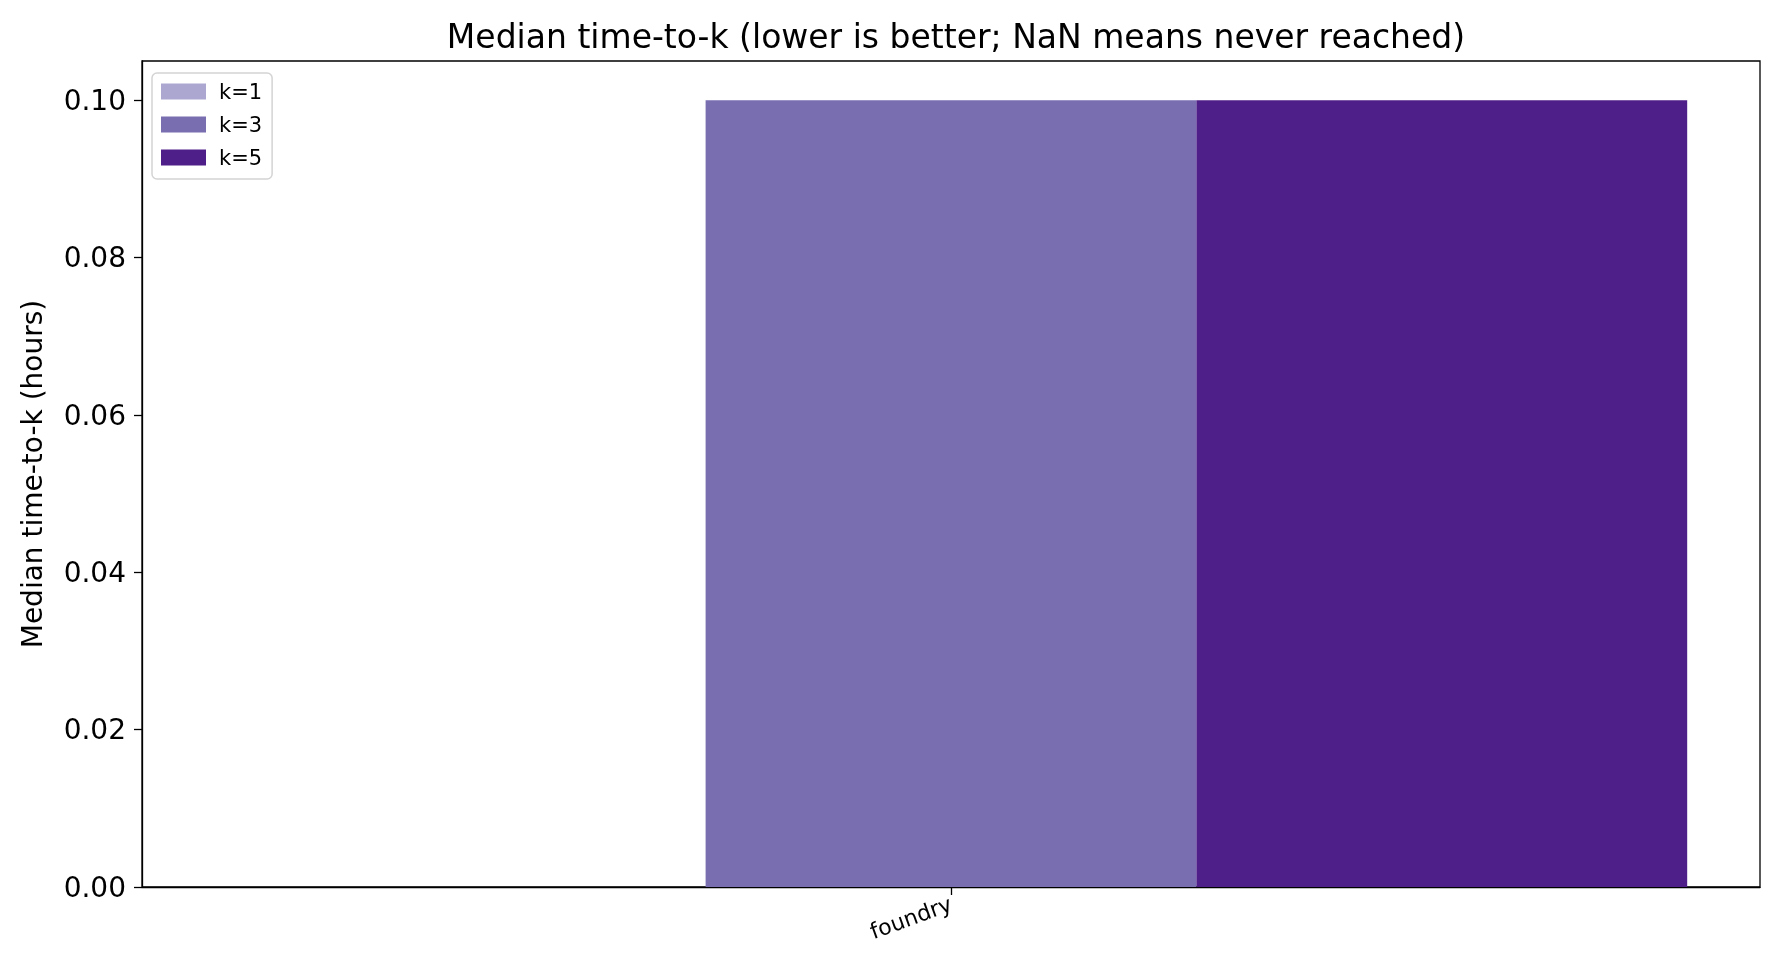 Image resolution: width=1780 pixels, height=977 pixels. Describe the element at coordinates (94, 258) in the screenshot. I see `y-tick-label: 0.08` at that location.